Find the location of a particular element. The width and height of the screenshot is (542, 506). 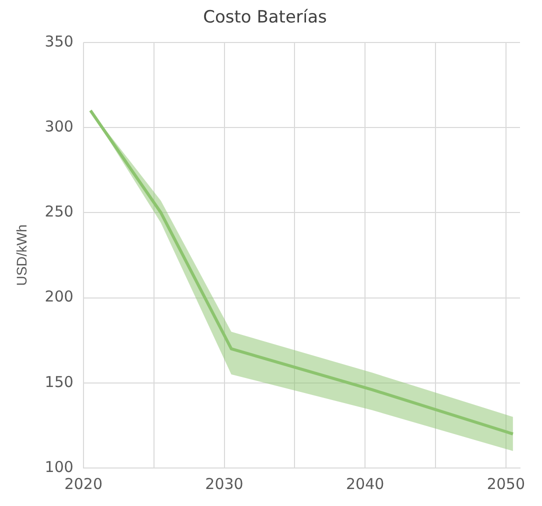

y-tick-label: 250 is located at coordinates (59, 211).